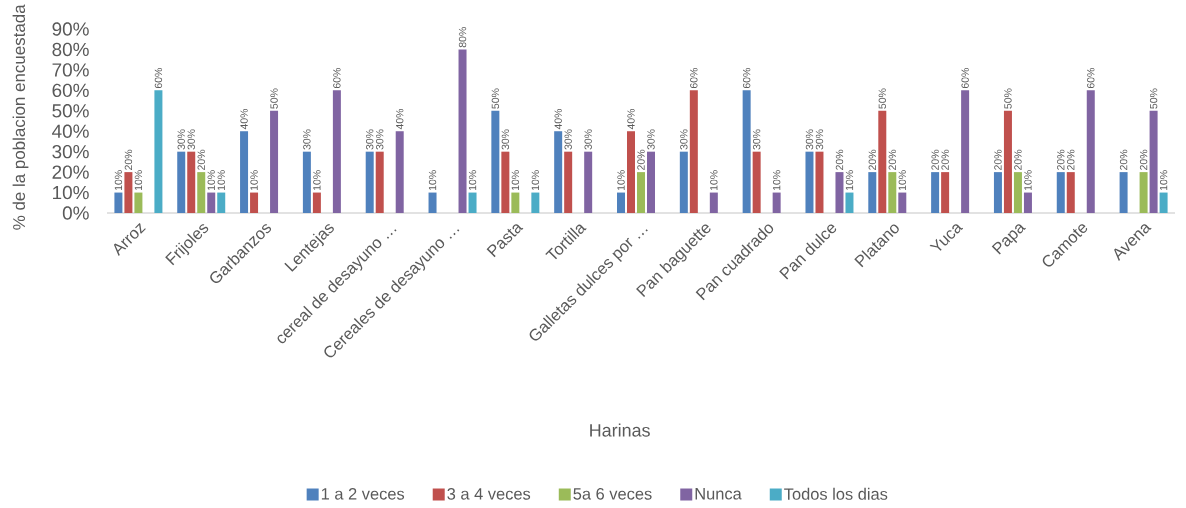  What do you see at coordinates (70, 90) in the screenshot?
I see `y-tick-label: 60%` at bounding box center [70, 90].